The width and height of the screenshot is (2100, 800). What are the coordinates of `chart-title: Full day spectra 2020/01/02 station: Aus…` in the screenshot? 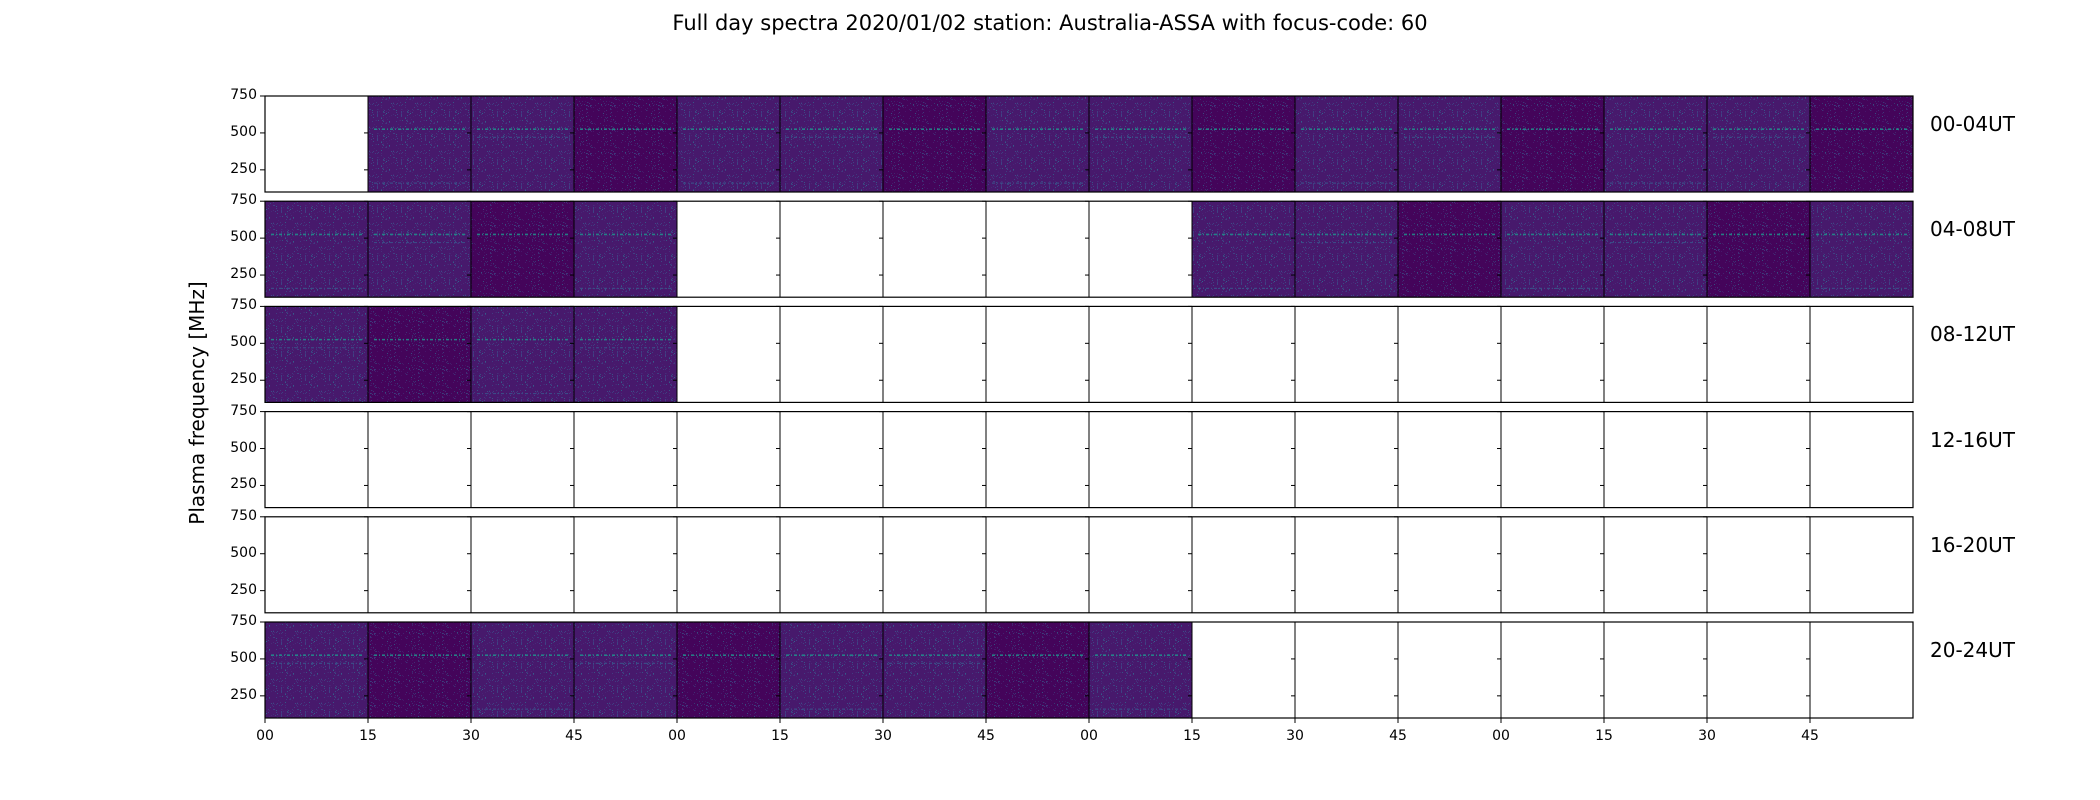 It's located at (1050, 23).